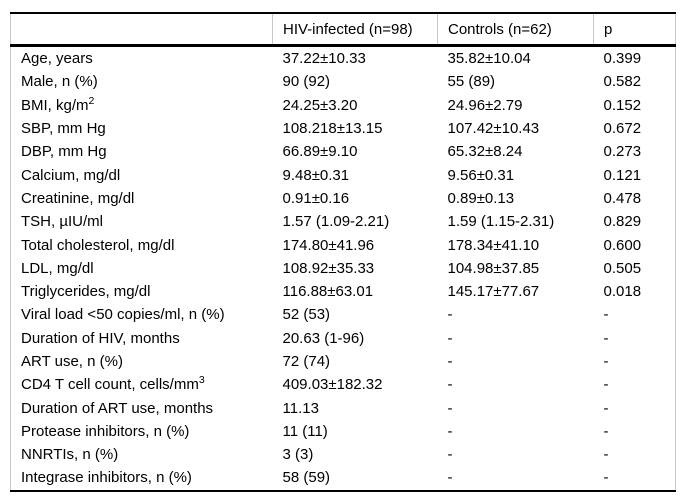 This screenshot has width=684, height=499. I want to click on cell-hiv: 11.13, so click(300, 408).